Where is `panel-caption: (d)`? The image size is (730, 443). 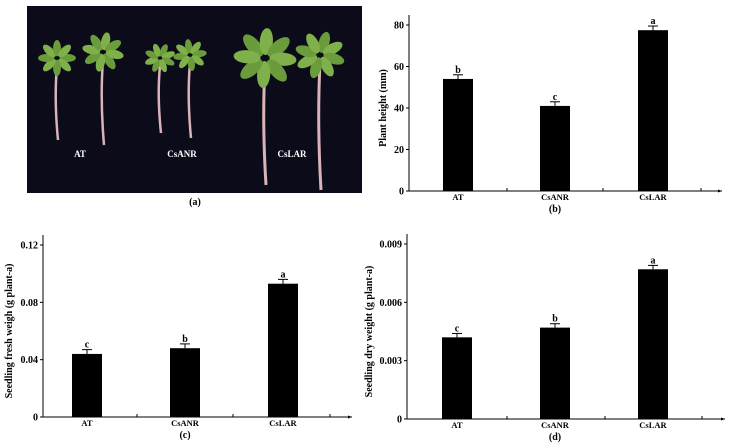 panel-caption: (d) is located at coordinates (555, 437).